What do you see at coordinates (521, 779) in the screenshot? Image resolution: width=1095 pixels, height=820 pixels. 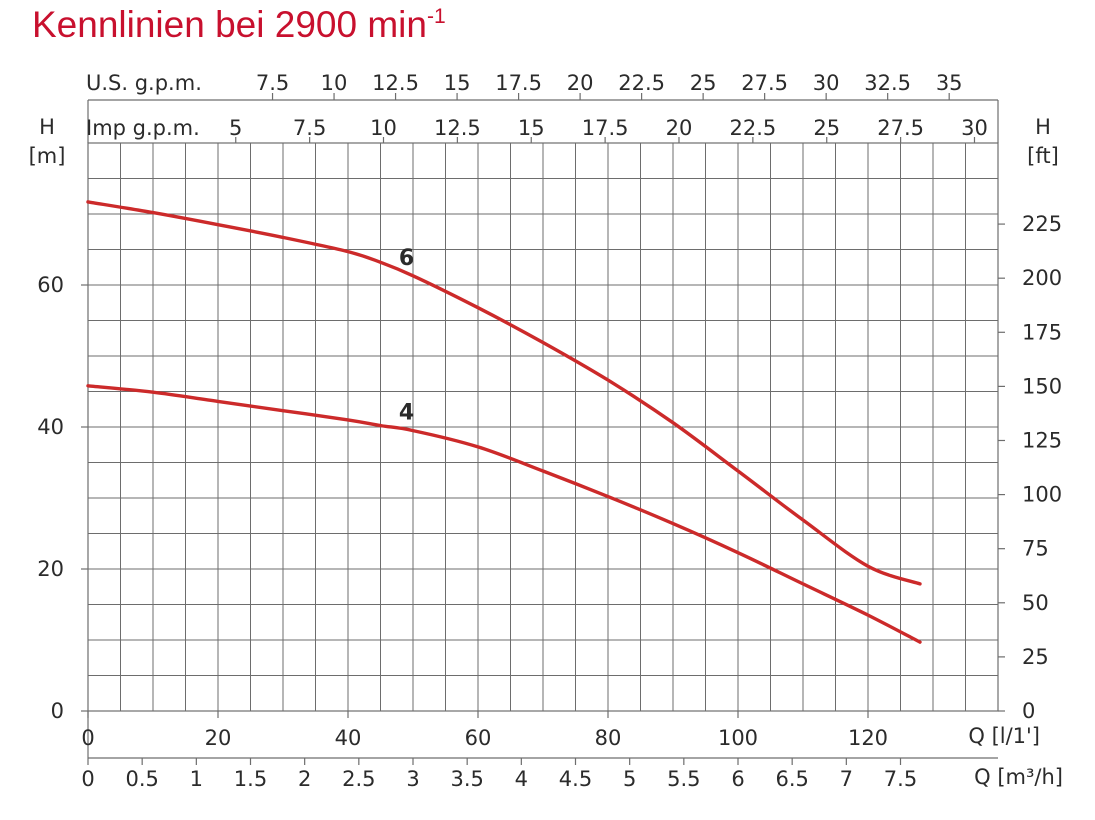 I see `x2-tick-label: 4` at bounding box center [521, 779].